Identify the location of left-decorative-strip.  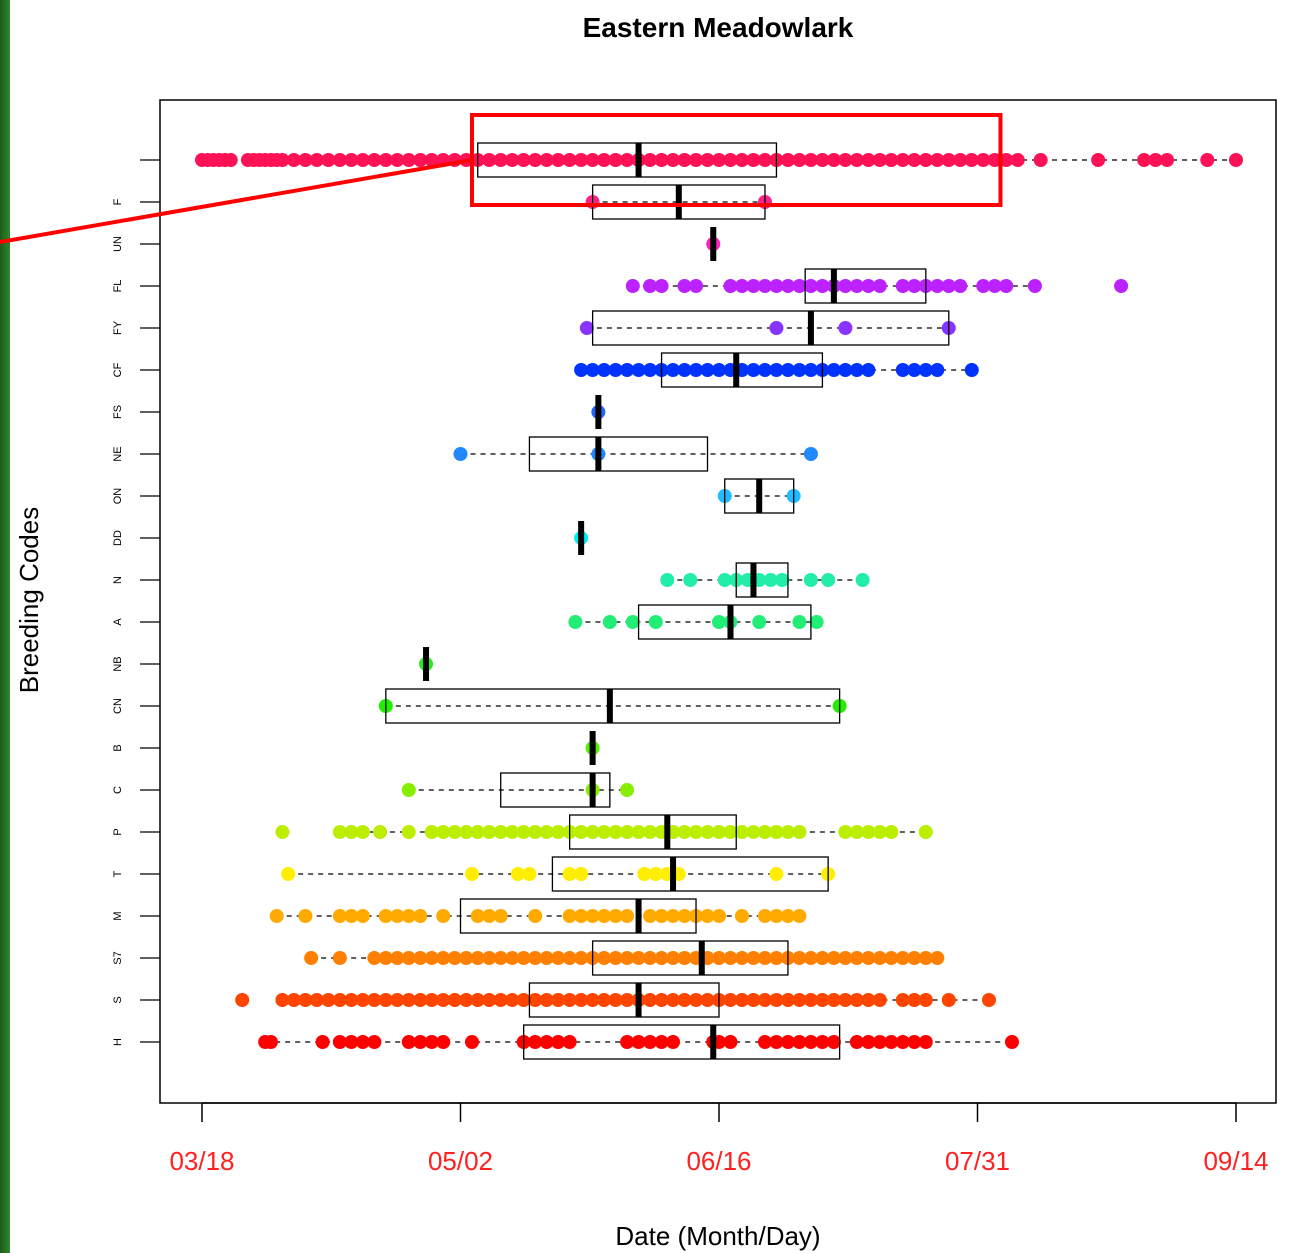
(5, 626).